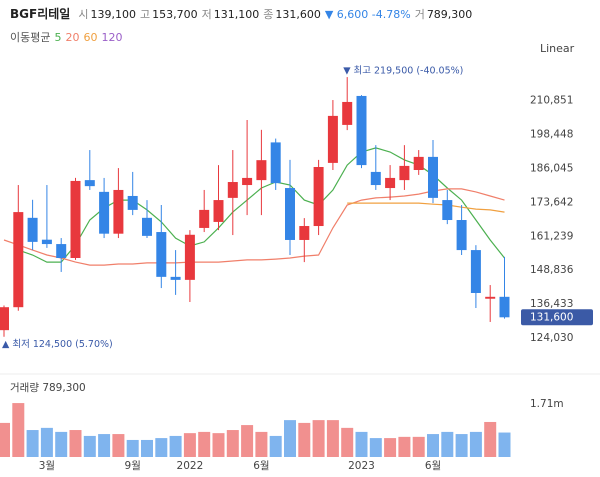 The image size is (600, 477). Describe the element at coordinates (90, 37) in the screenshot. I see `ma-legend-item: 60` at that location.